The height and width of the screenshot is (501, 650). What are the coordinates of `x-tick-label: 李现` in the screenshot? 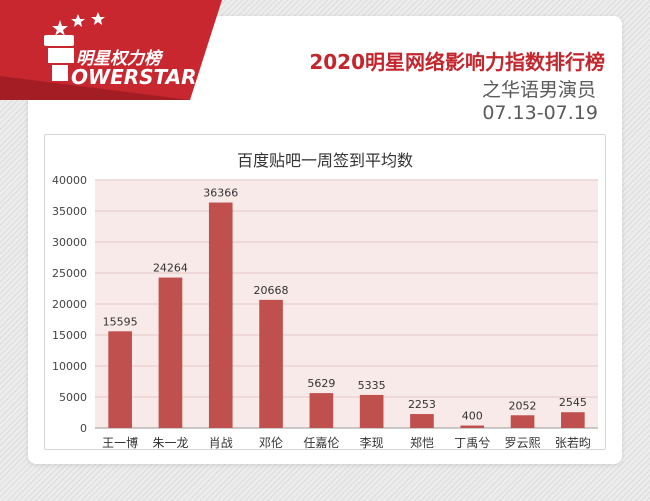 It's located at (372, 442).